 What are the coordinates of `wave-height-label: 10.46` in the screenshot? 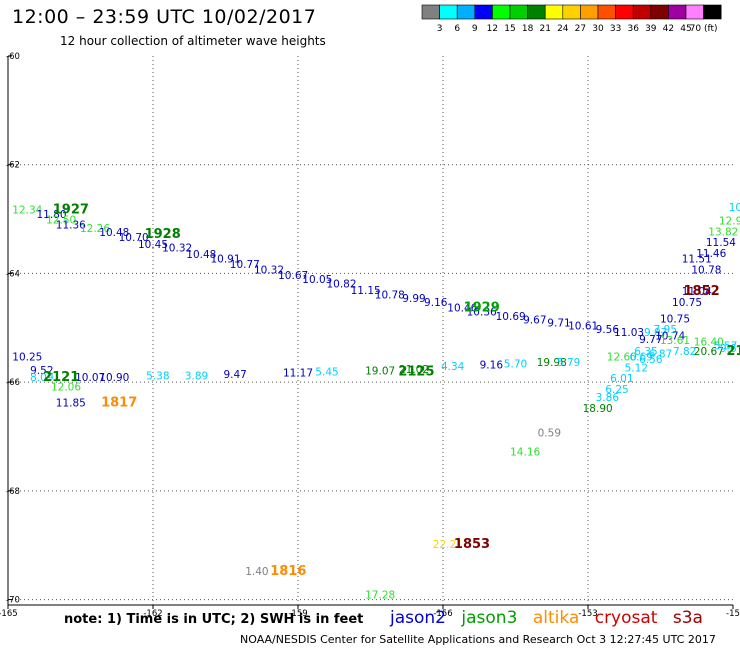 It's located at (462, 308).